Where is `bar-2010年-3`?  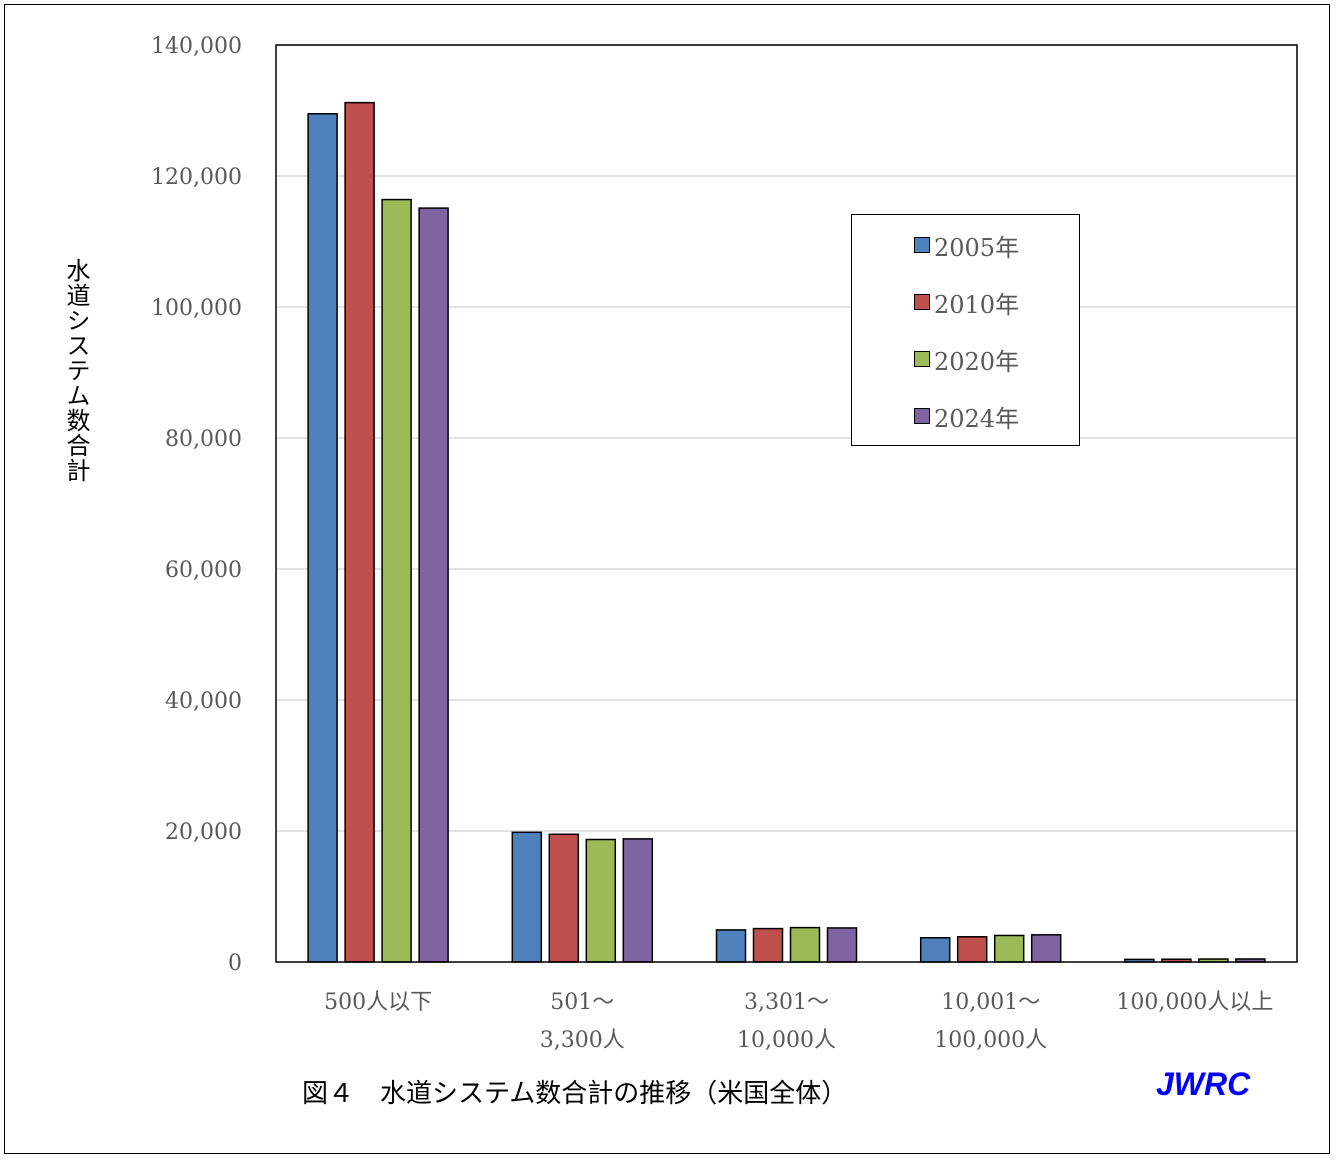
bar-2010年-3 is located at coordinates (972, 949).